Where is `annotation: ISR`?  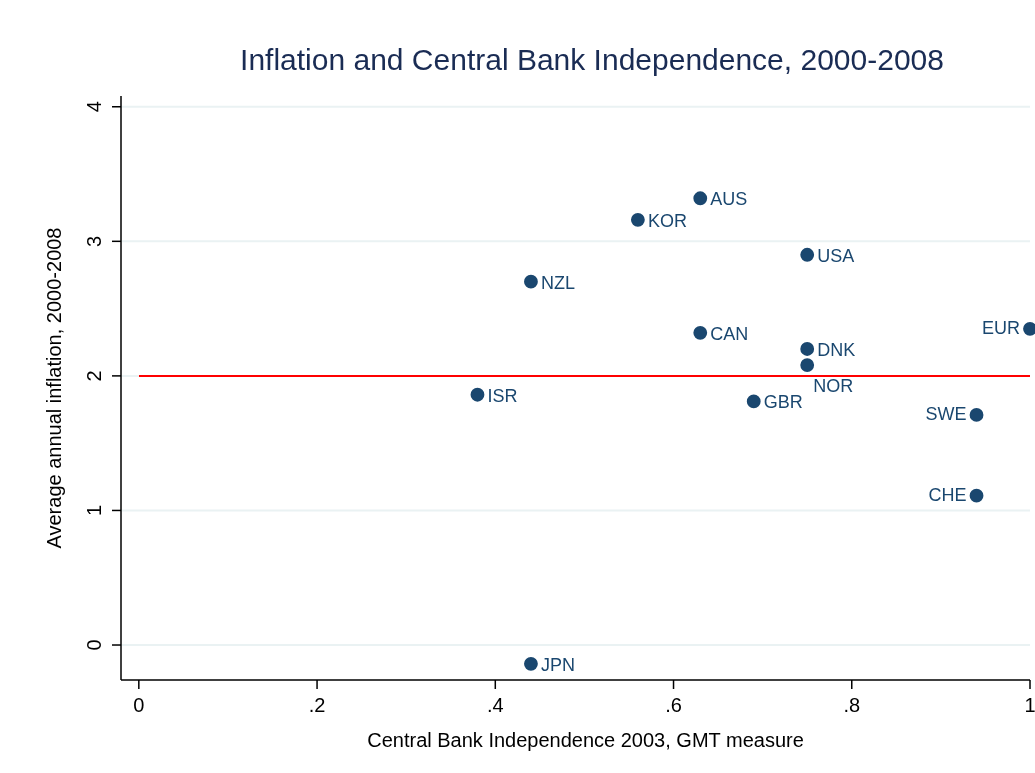
annotation: ISR is located at coordinates (502, 395).